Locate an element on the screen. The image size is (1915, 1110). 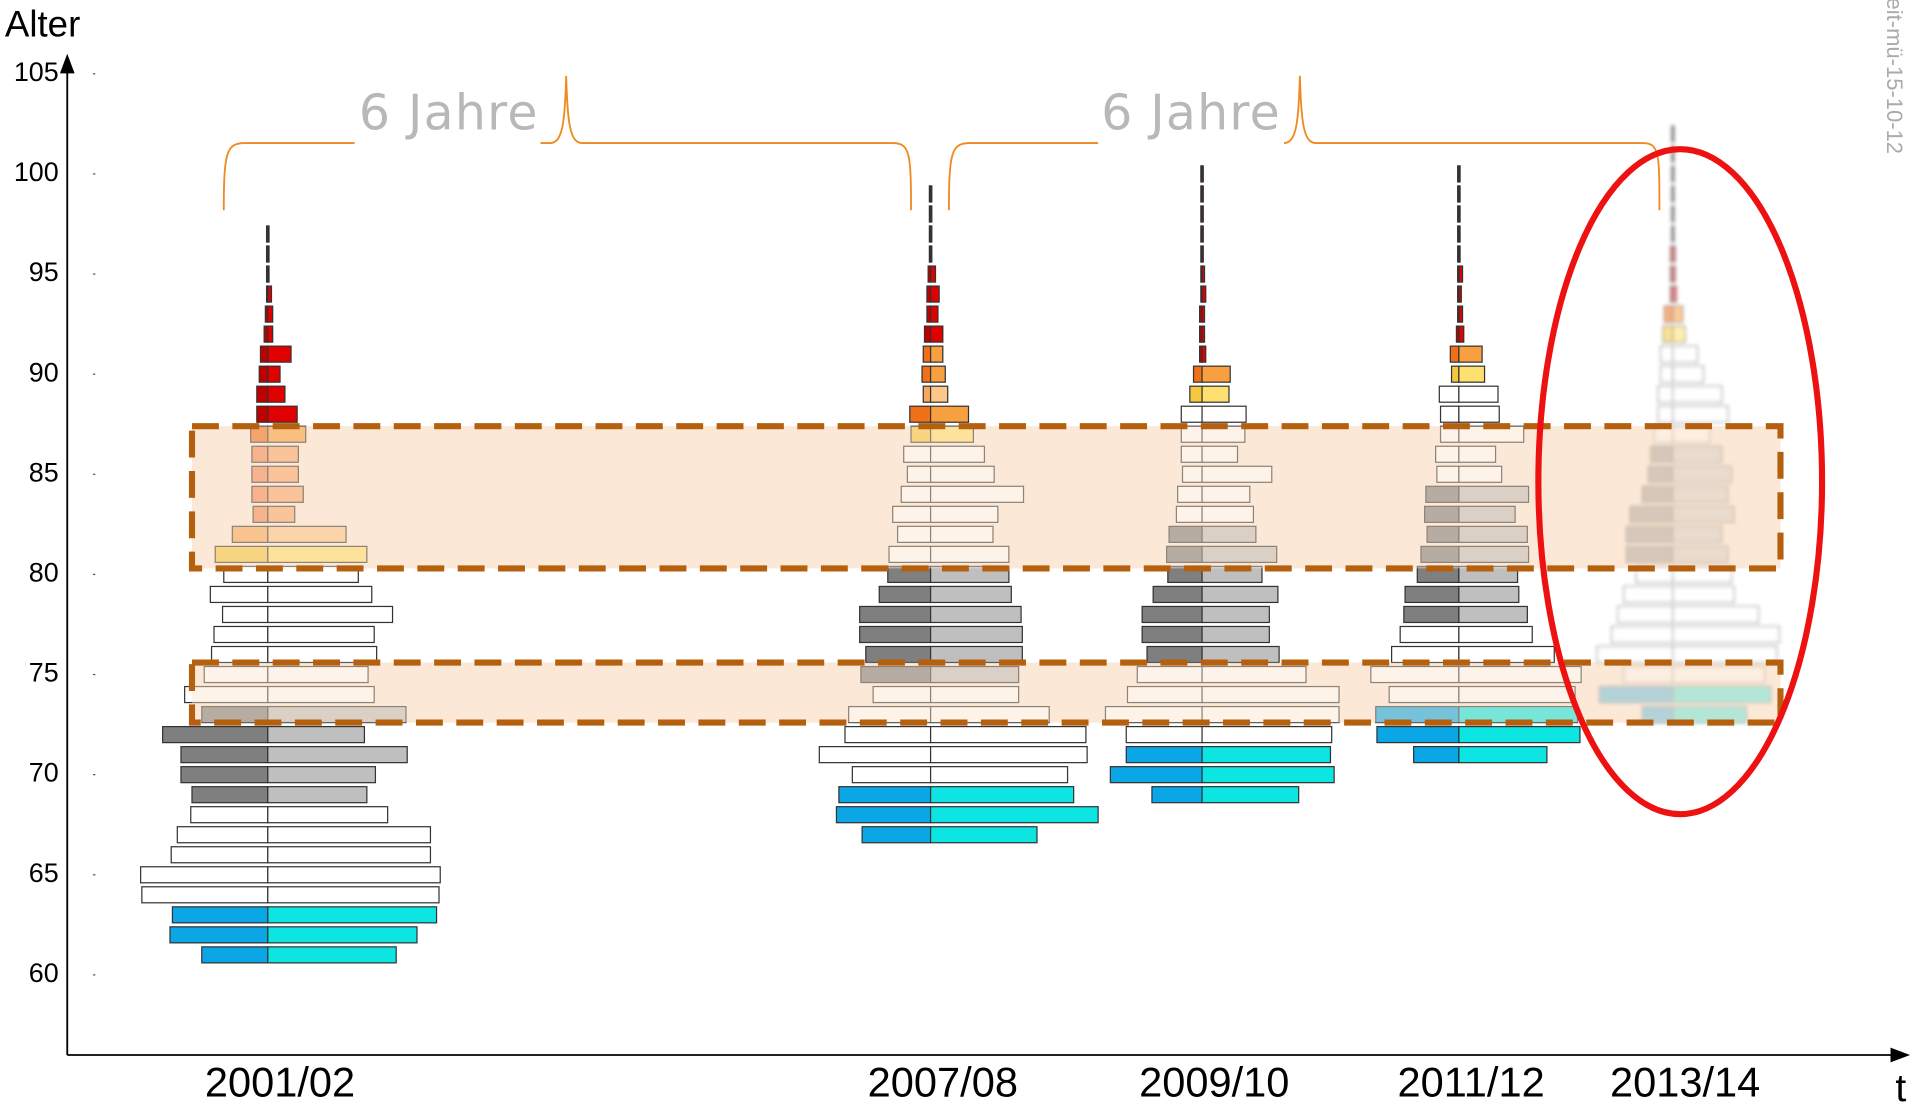
y-tick-label: 105 is located at coordinates (36, 72).